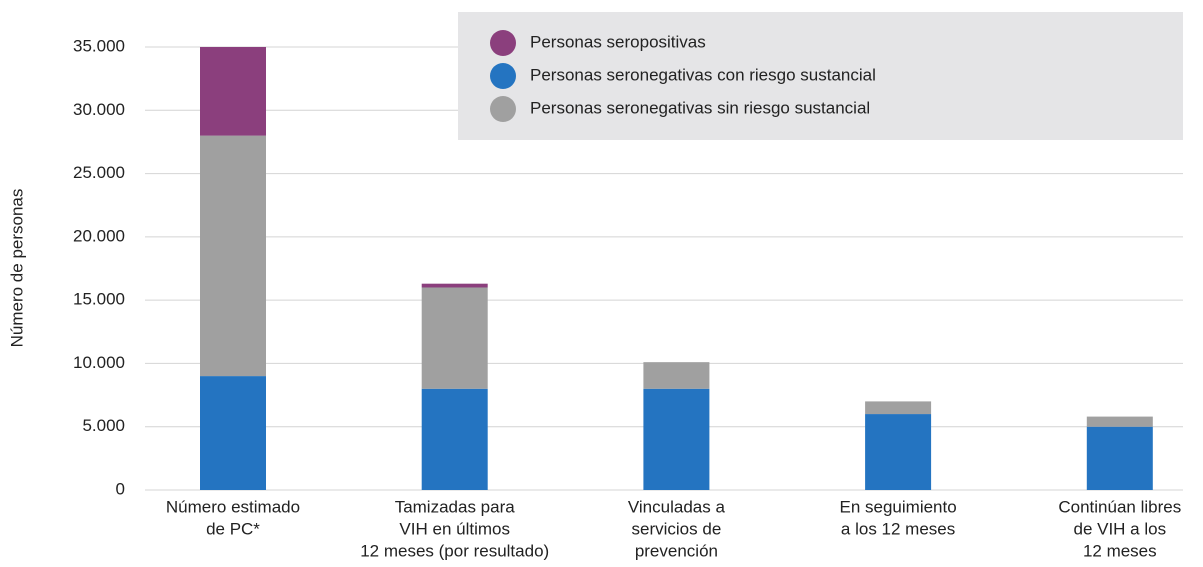  Describe the element at coordinates (99, 299) in the screenshot. I see `y-tick-label: 15.000` at that location.